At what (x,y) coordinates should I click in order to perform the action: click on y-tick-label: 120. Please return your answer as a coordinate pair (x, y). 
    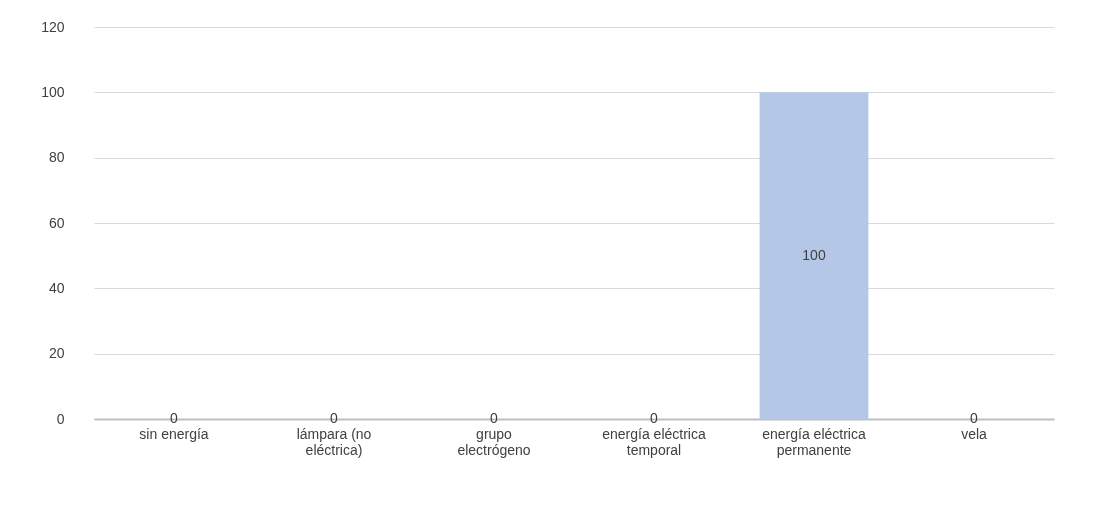
    Looking at the image, I should click on (53, 26).